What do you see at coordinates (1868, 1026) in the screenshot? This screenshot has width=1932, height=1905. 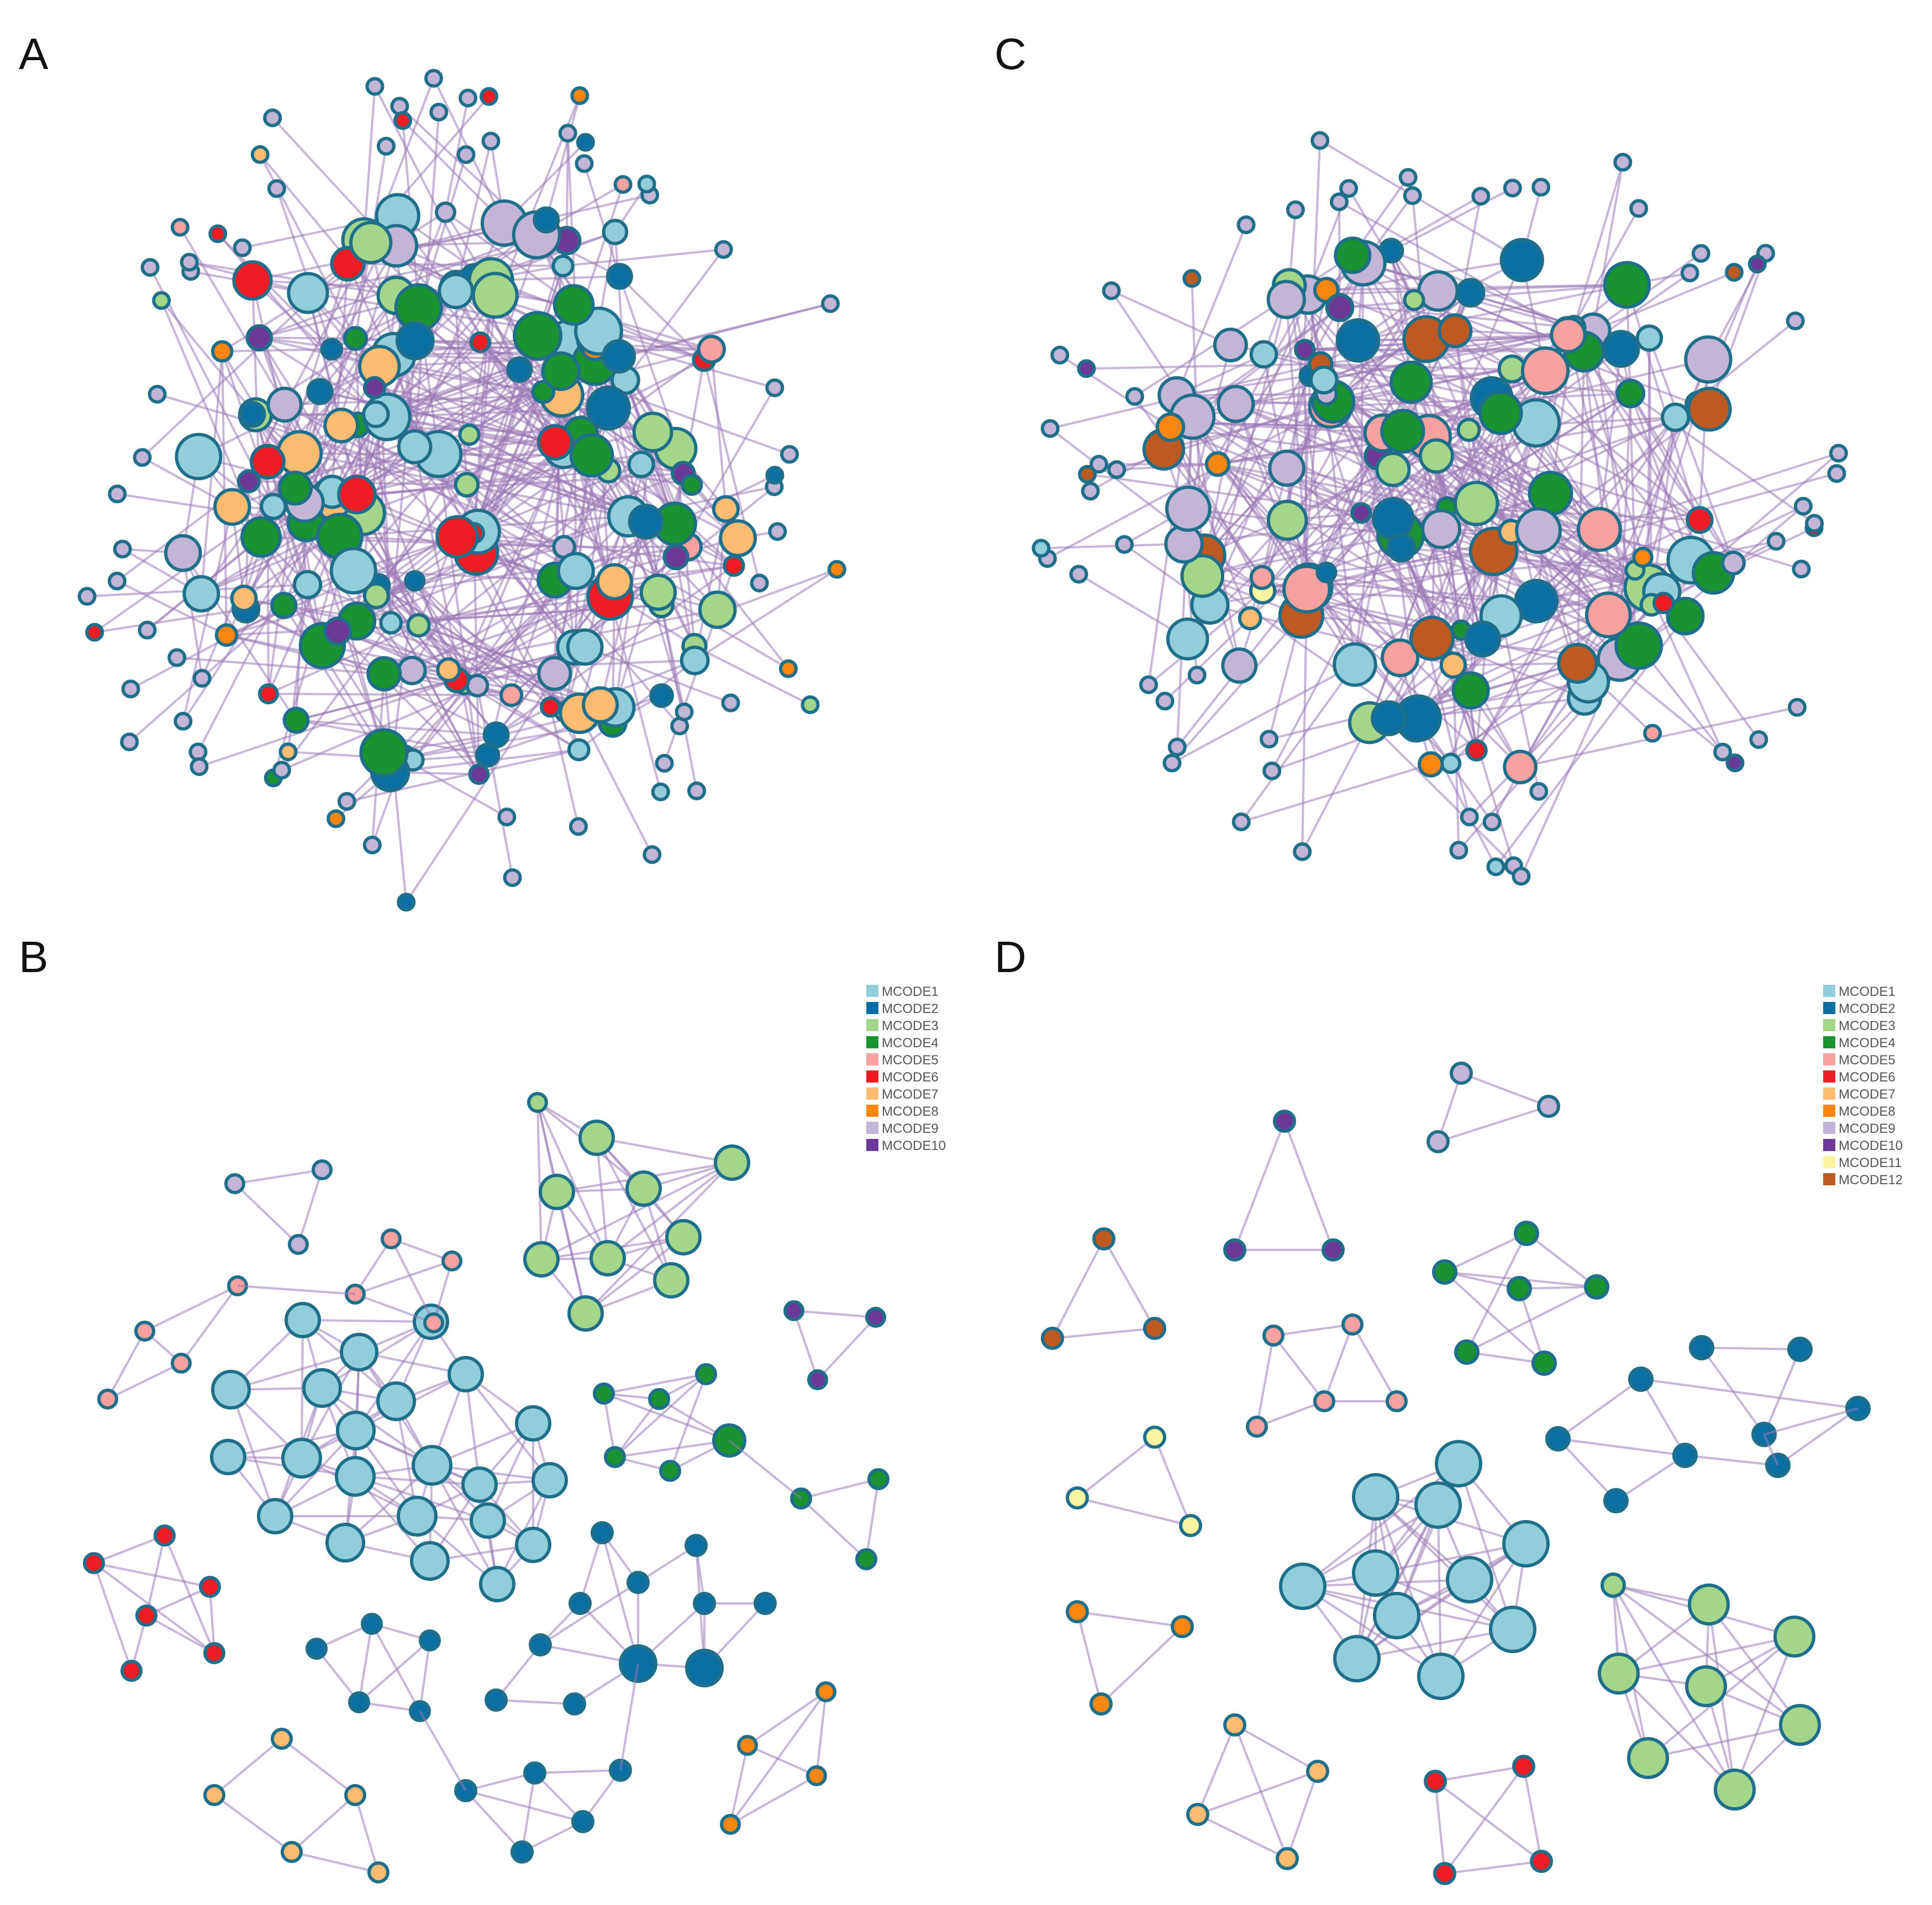 I see `legend-label: MCODE3` at bounding box center [1868, 1026].